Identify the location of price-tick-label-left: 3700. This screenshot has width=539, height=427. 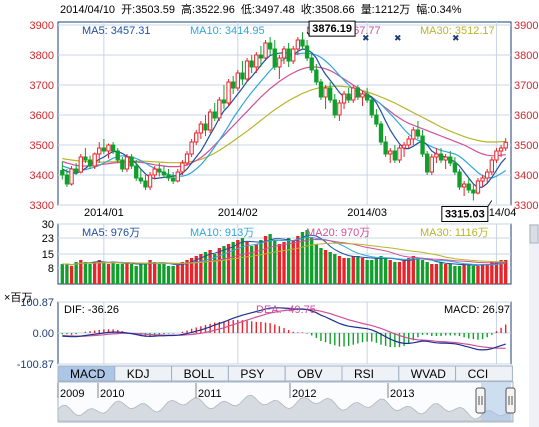
(42, 86).